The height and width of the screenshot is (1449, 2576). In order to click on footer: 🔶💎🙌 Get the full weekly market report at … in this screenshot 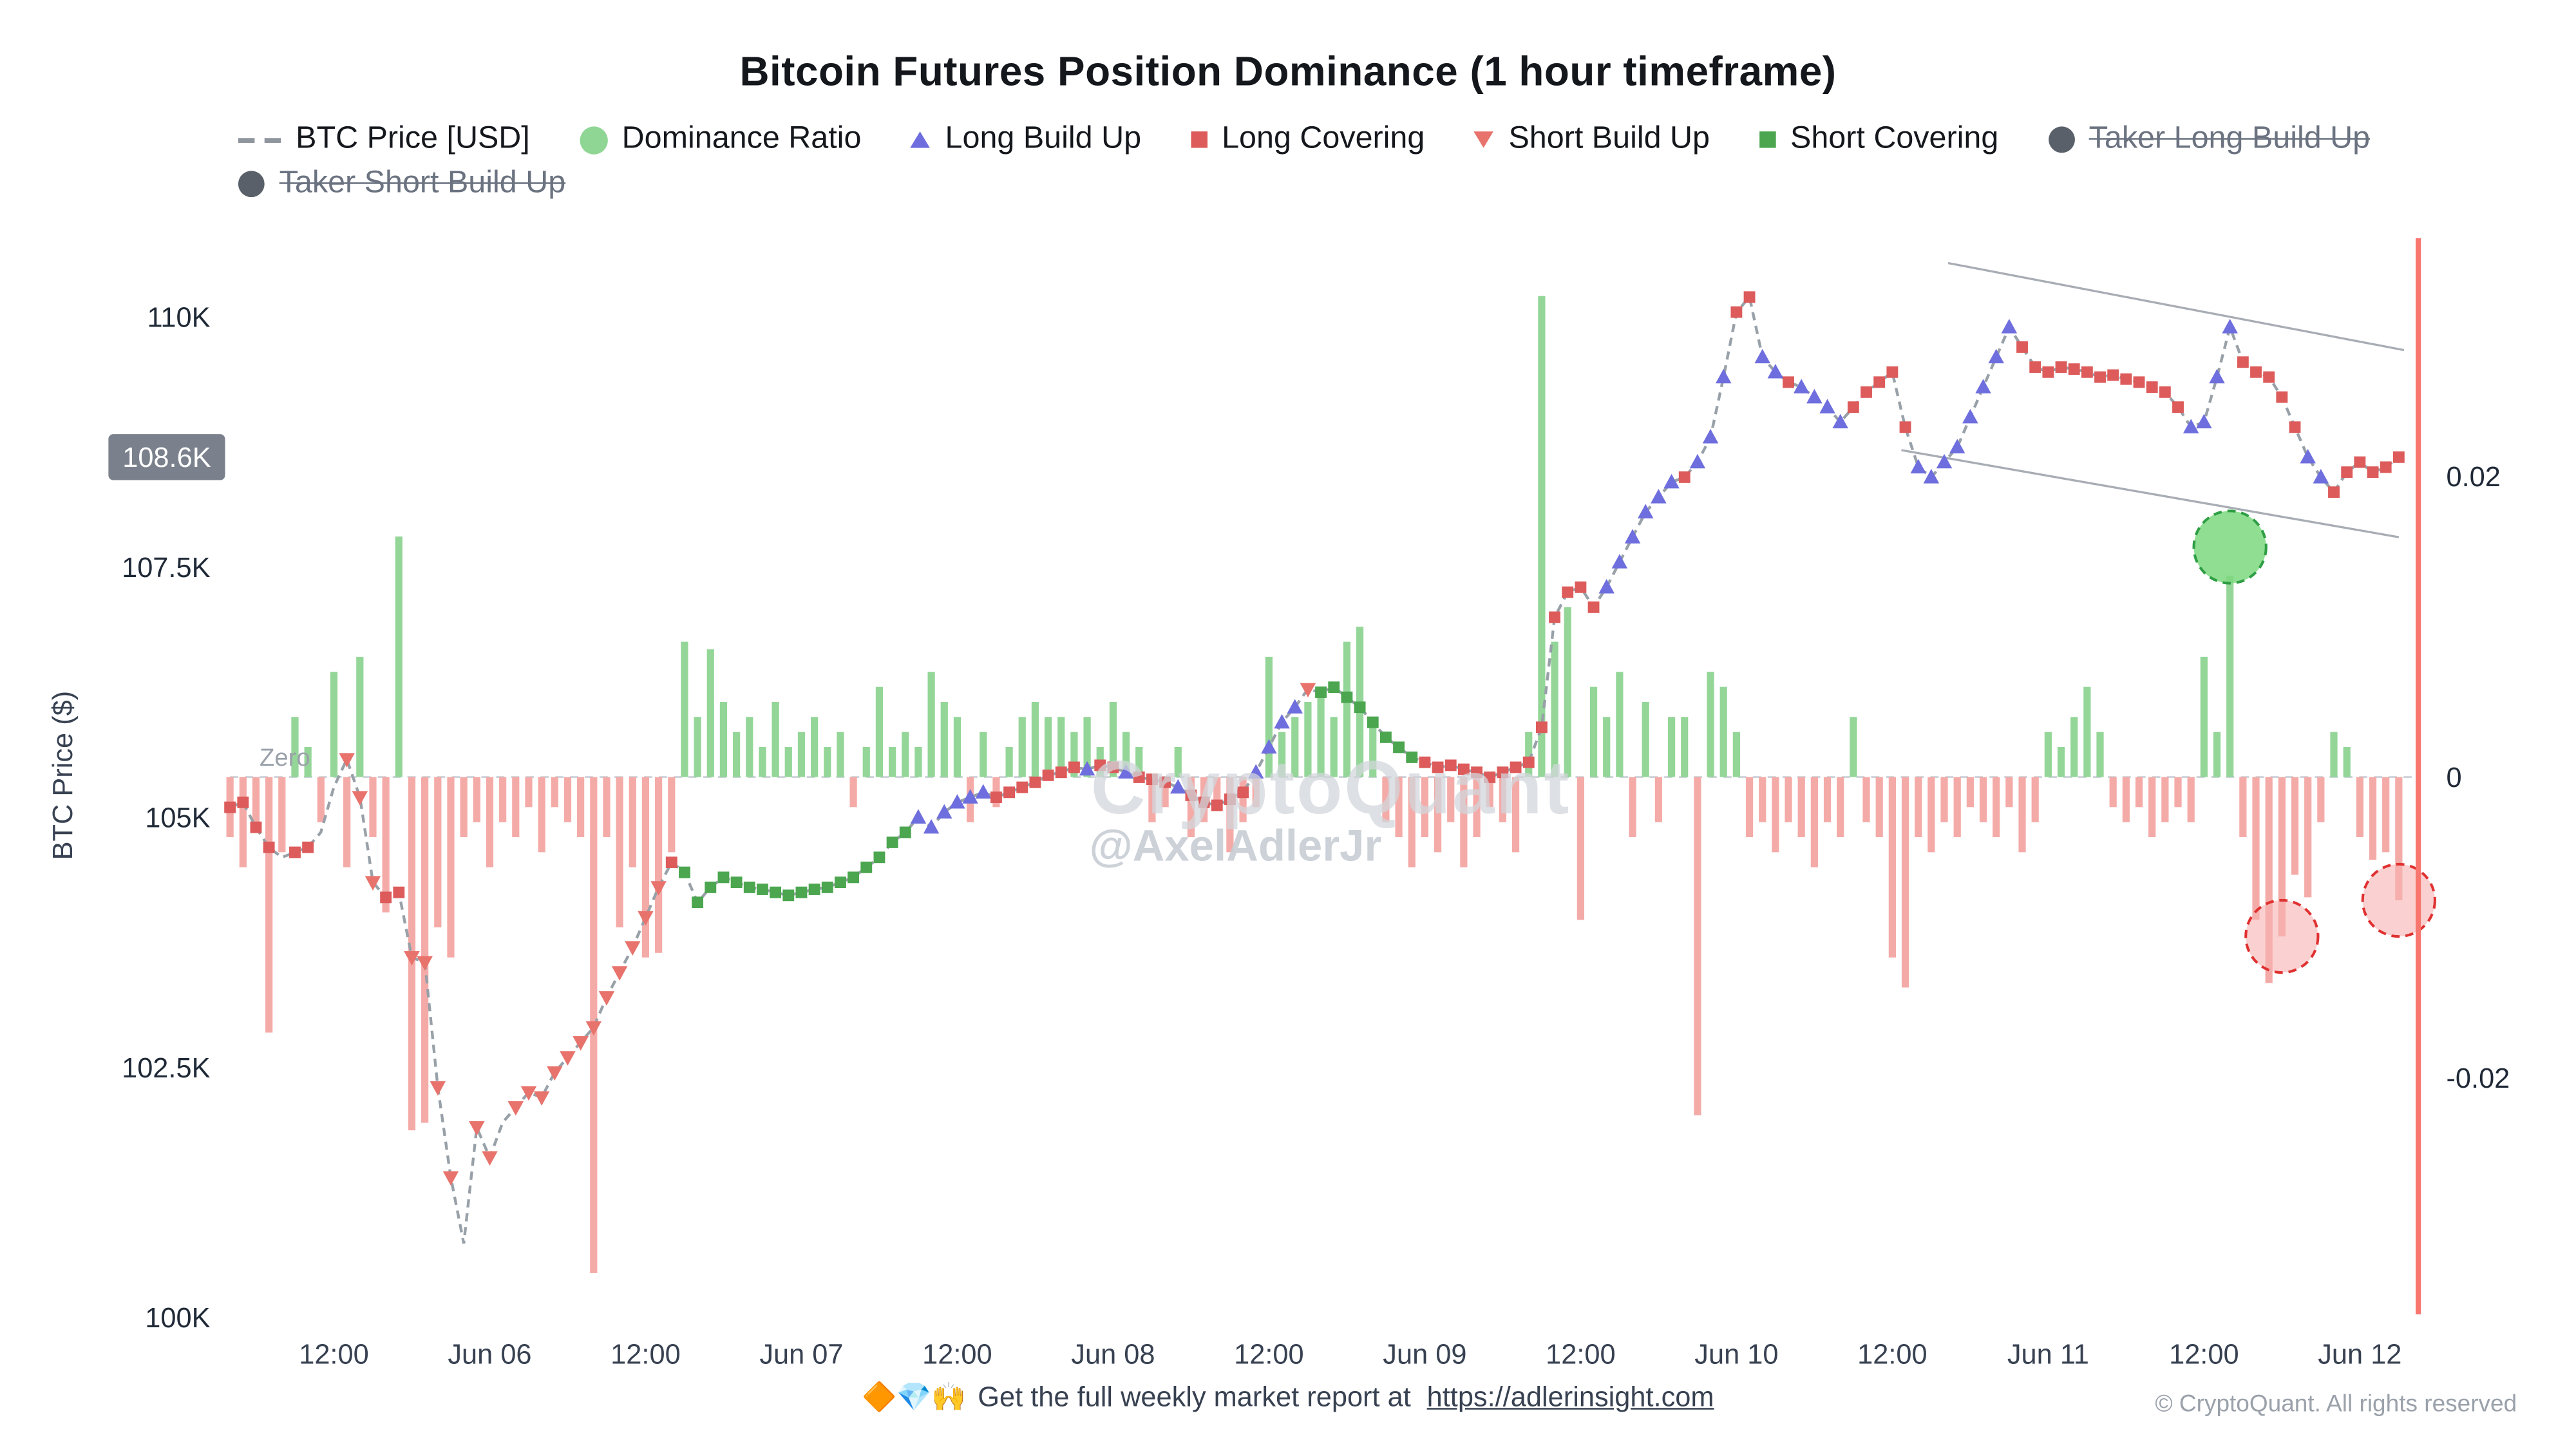, I will do `click(1288, 1397)`.